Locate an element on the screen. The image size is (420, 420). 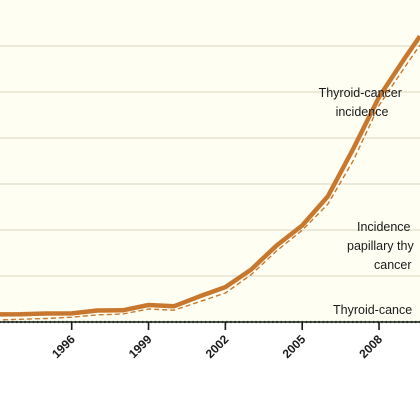
label-thyroid-cancer-incidence: Thyroid-cancer incidence is located at coordinates (362, 102).